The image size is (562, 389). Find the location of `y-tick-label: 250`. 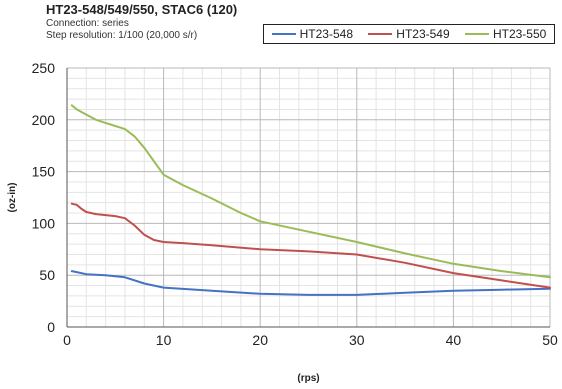

y-tick-label: 250 is located at coordinates (44, 68).